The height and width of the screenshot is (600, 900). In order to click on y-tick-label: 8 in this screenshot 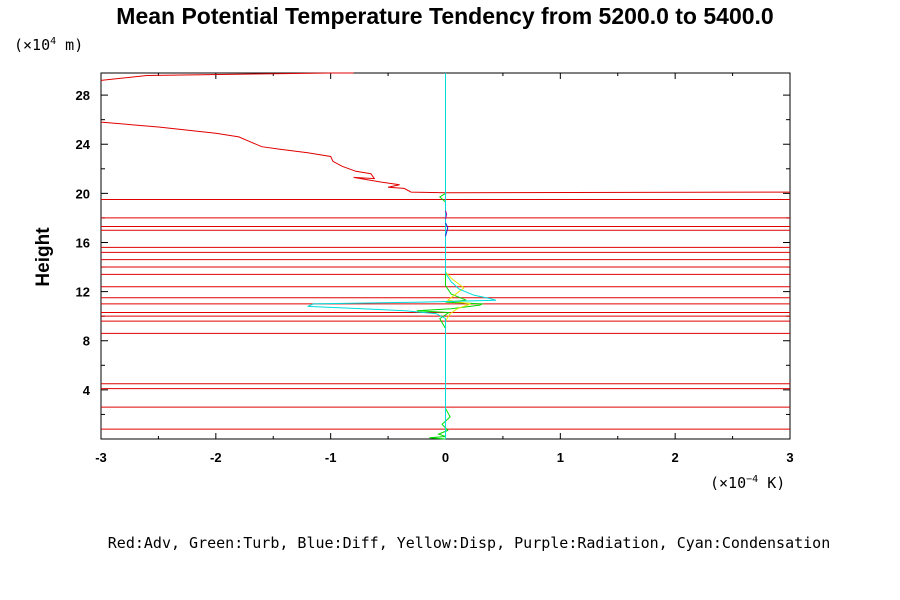, I will do `click(86, 341)`.